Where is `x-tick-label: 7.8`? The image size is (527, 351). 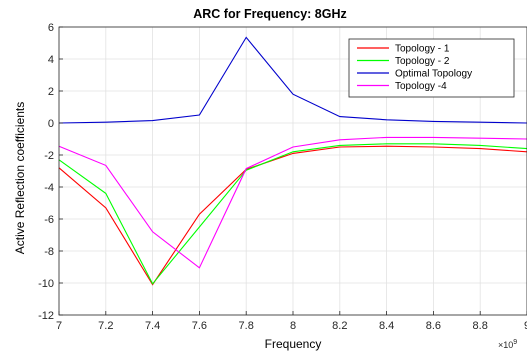 x-tick-label: 7.8 is located at coordinates (246, 326).